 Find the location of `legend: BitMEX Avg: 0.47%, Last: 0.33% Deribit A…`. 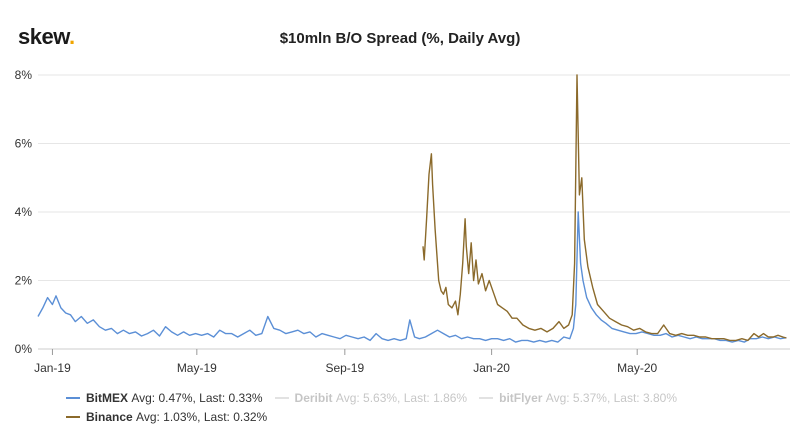

legend: BitMEX Avg: 0.47%, Last: 0.33% Deribit A… is located at coordinates (377, 407).